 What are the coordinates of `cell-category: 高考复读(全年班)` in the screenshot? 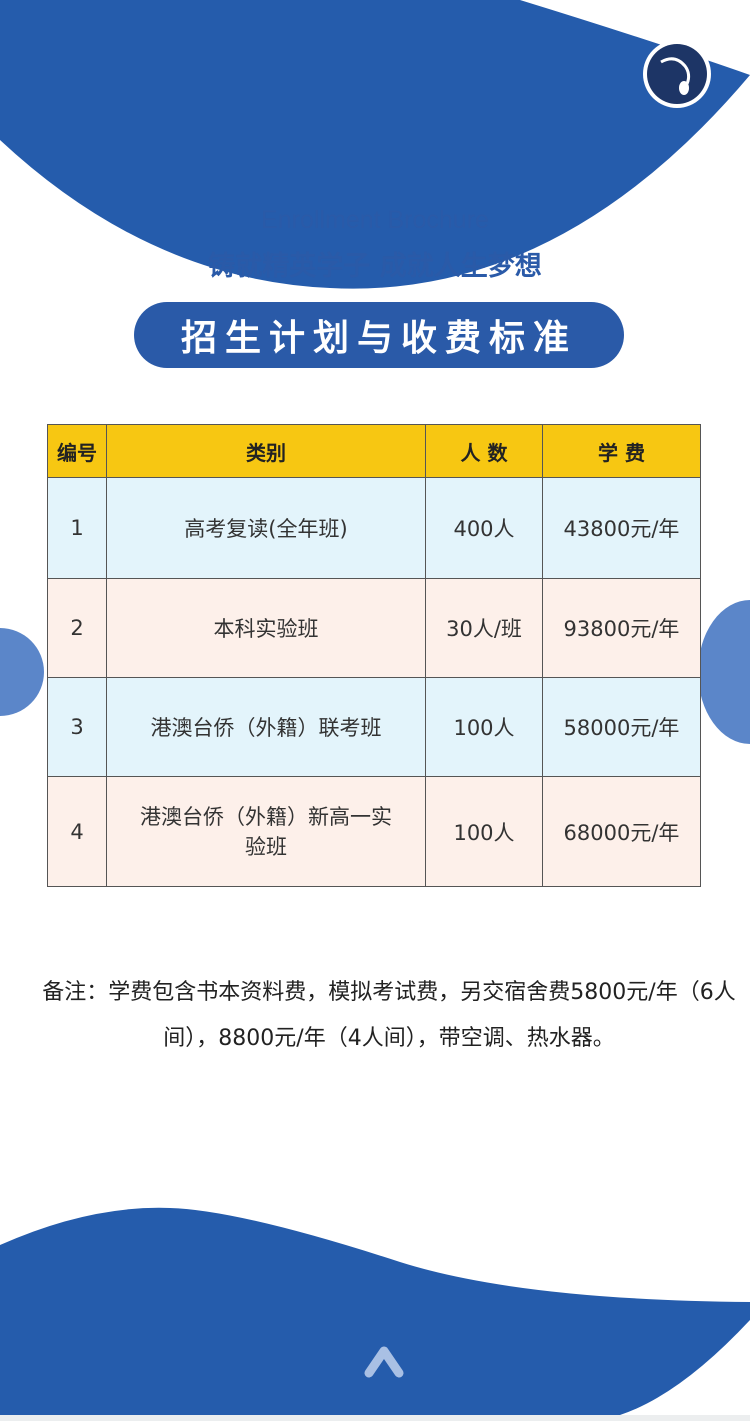 It's located at (266, 528).